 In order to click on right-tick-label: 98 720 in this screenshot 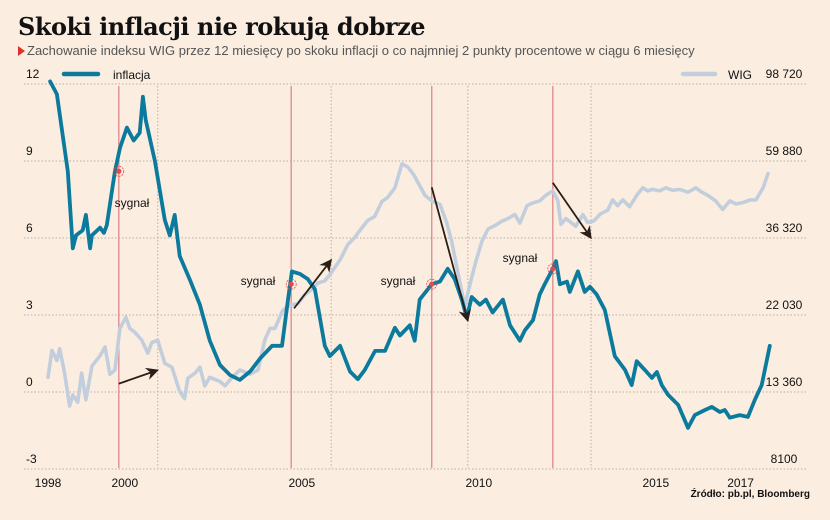, I will do `click(784, 74)`.